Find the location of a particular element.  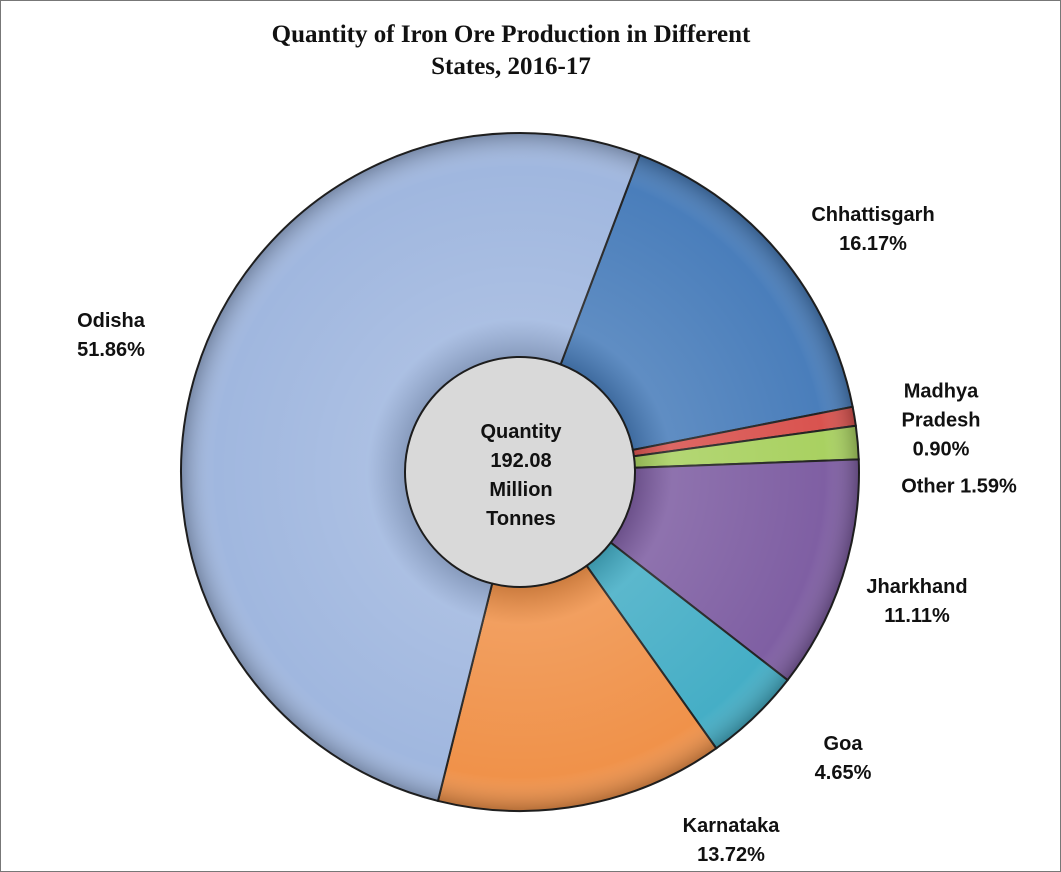

slice-label: Karnataka 13.72% is located at coordinates (731, 841).